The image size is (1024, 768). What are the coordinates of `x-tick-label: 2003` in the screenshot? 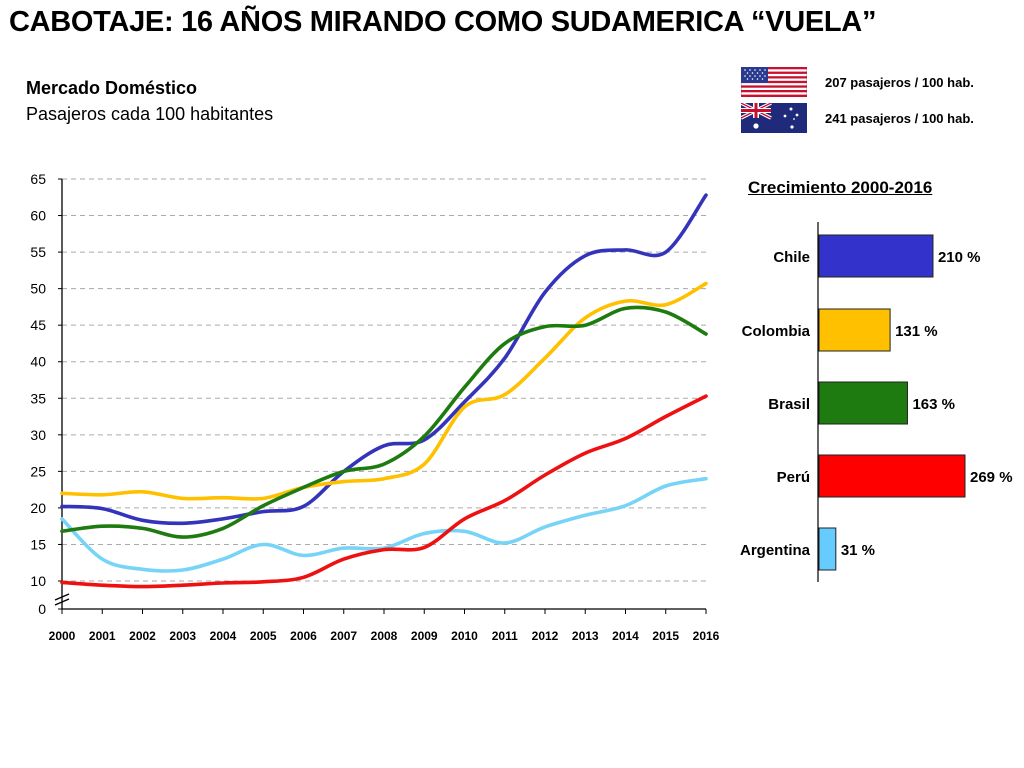 It's located at (182, 636).